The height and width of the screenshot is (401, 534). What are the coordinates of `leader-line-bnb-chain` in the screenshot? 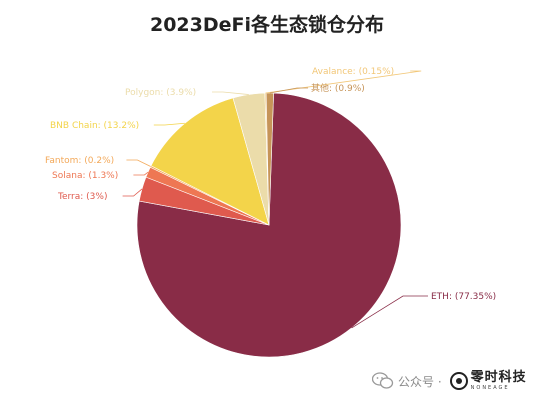 It's located at (169, 124).